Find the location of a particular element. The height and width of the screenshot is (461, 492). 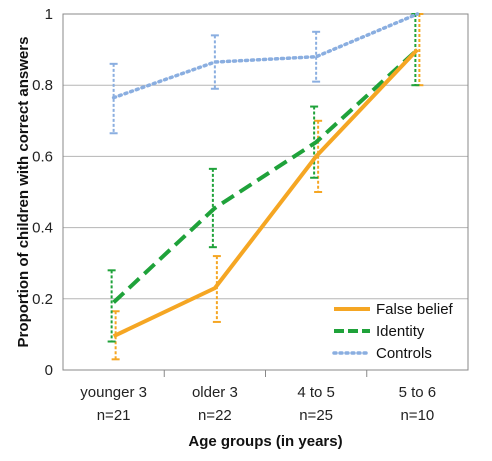

x-tick-sublabel-n-10: n=10 is located at coordinates (417, 415).